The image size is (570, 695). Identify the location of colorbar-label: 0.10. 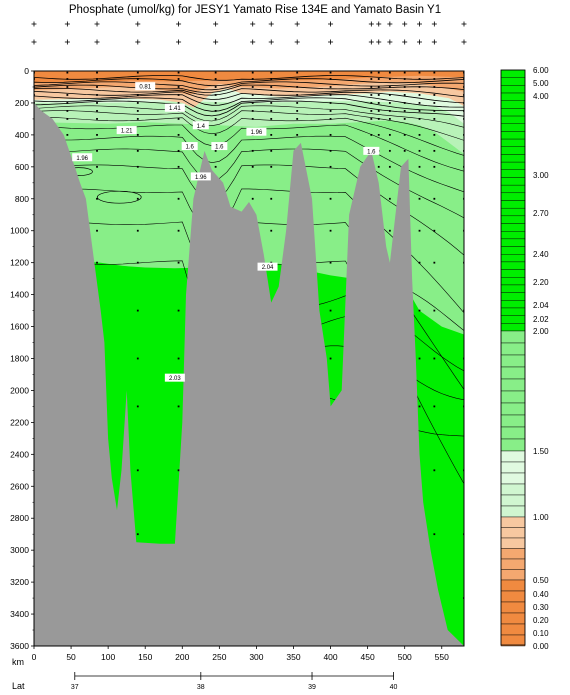
(541, 633).